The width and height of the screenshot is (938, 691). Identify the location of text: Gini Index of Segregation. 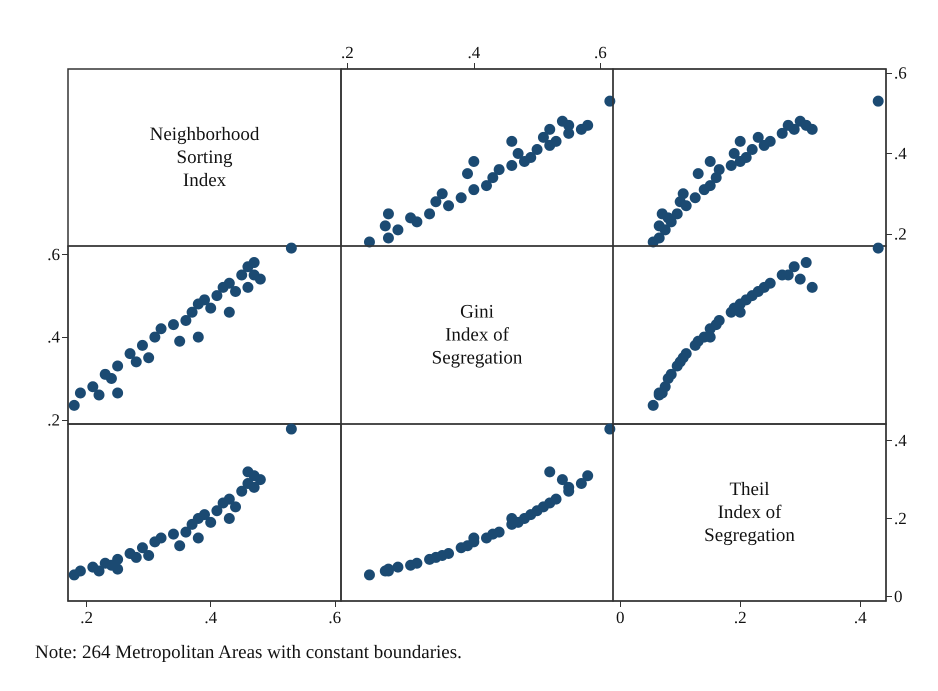
(477, 335).